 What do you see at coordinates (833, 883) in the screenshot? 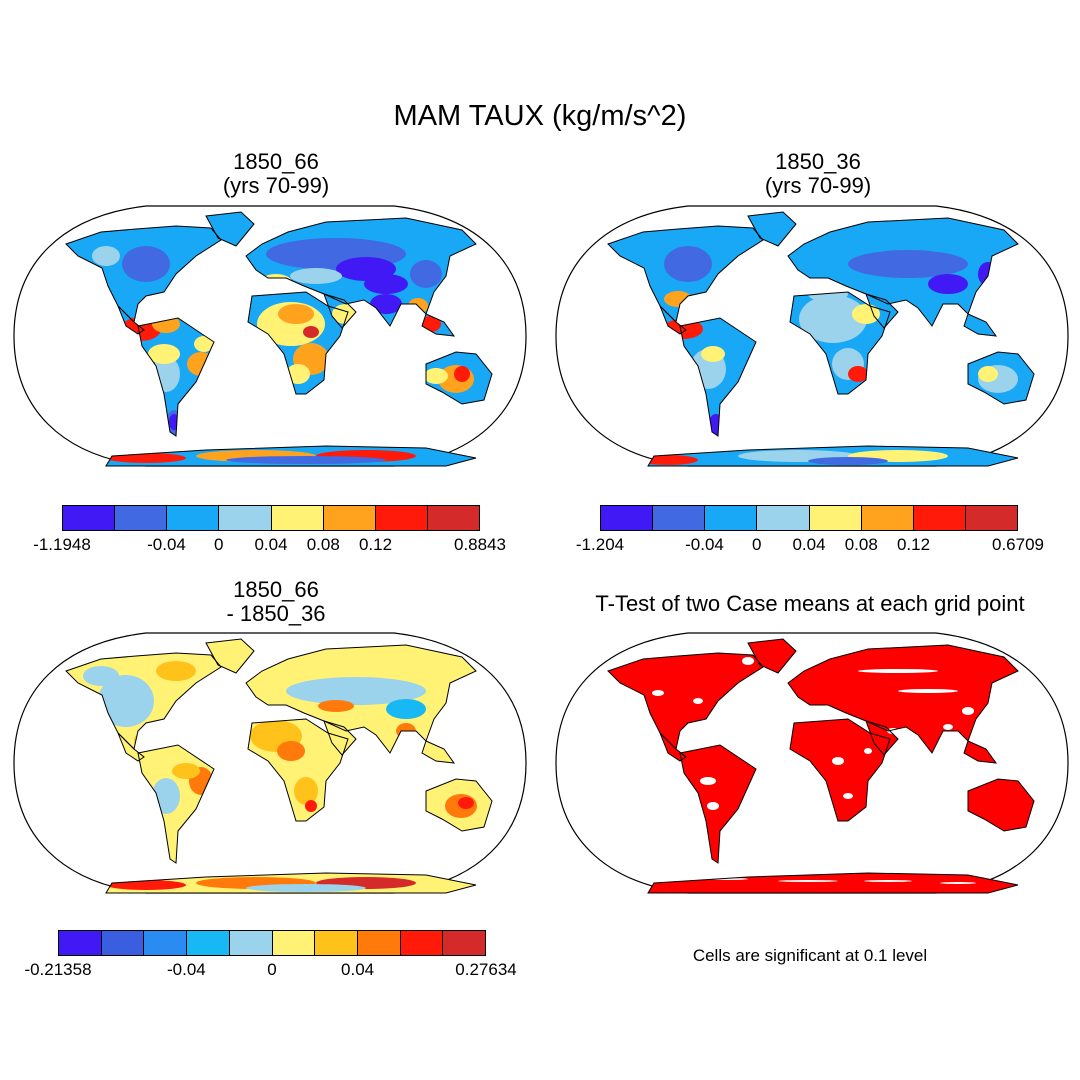
I see `coastline-antarctica` at bounding box center [833, 883].